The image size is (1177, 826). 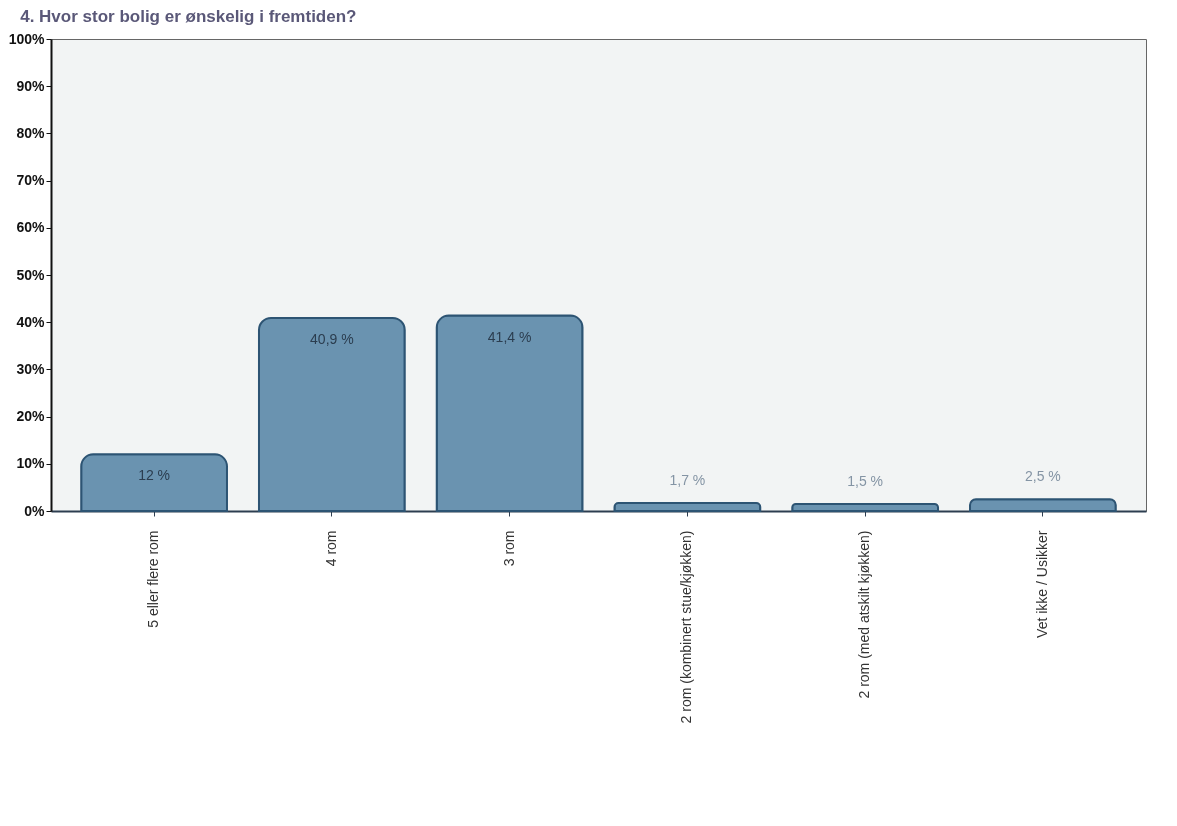 What do you see at coordinates (31, 132) in the screenshot?
I see `y-tick-label: 80%` at bounding box center [31, 132].